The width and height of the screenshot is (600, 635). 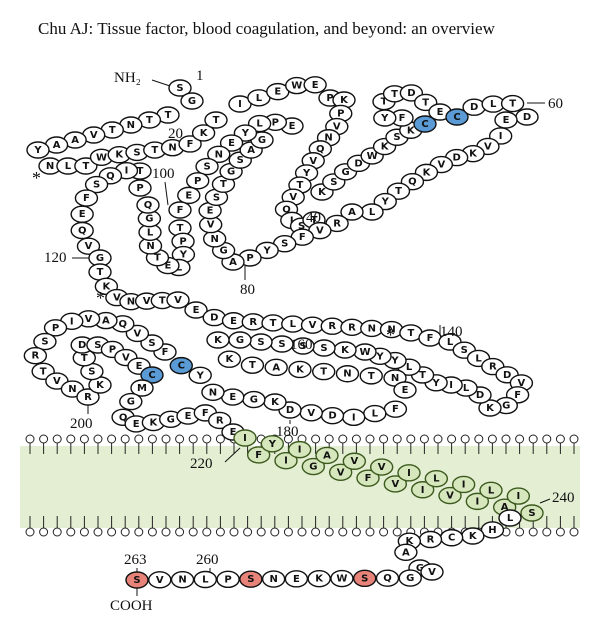 What do you see at coordinates (390, 335) in the screenshot?
I see `glycosylation-site: *` at bounding box center [390, 335].